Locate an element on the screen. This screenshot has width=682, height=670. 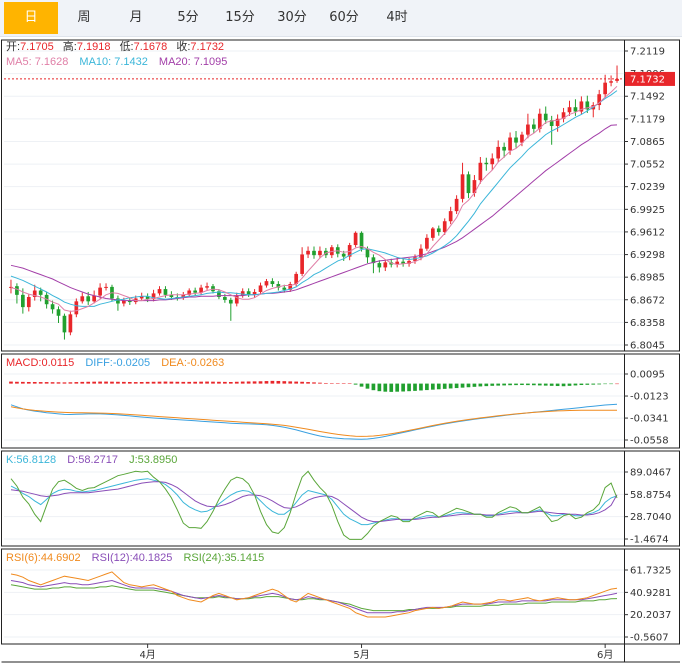
macd-panel-frame is located at coordinates (340, 401).